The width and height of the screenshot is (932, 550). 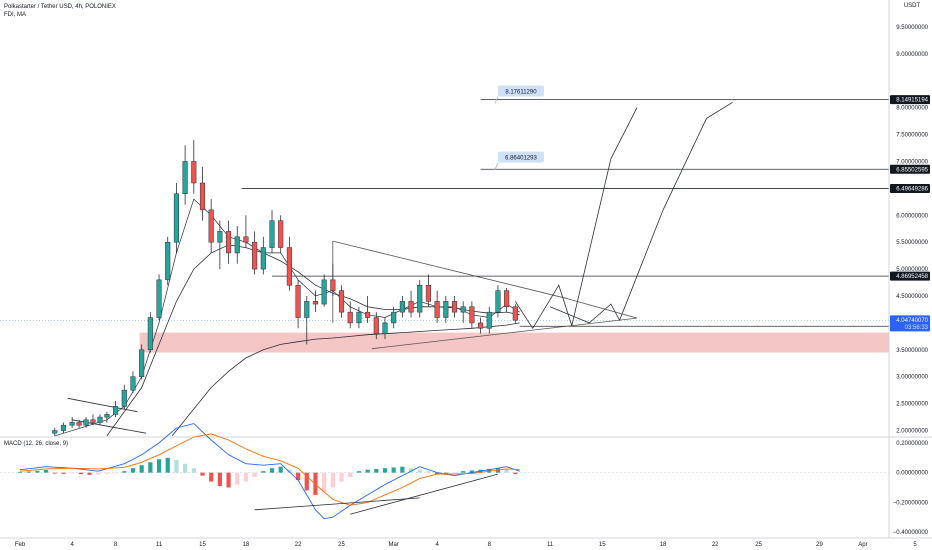 What do you see at coordinates (910, 169) in the screenshot?
I see `level-price-badge: 6.85502595` at bounding box center [910, 169].